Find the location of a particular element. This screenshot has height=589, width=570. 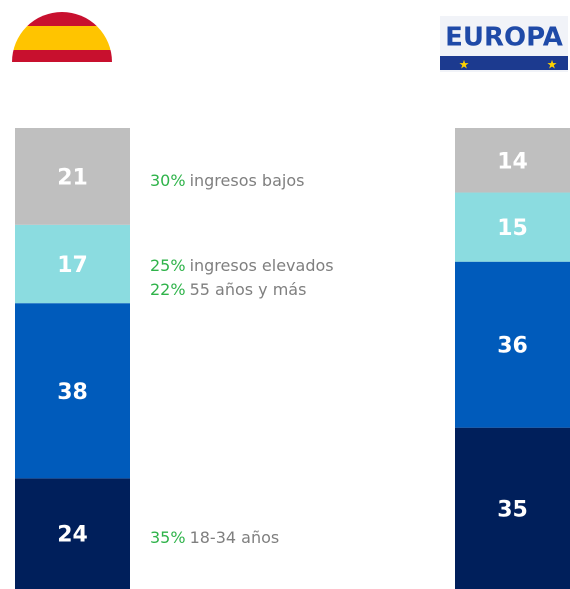

annotation: 25% ingresos elevados is located at coordinates (242, 265).